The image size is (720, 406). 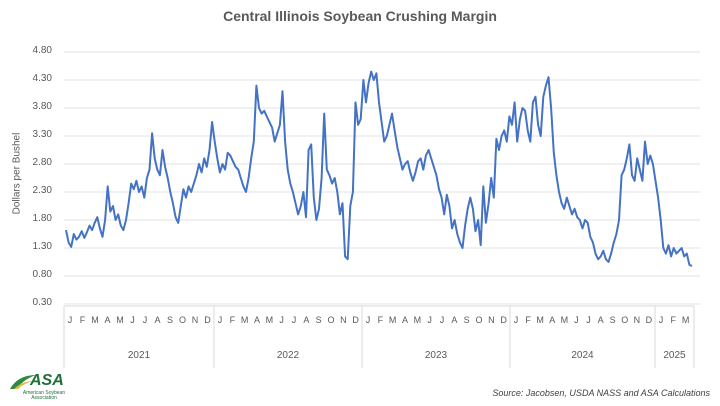 I want to click on y-tick-label: 3.30, so click(x=42, y=134).